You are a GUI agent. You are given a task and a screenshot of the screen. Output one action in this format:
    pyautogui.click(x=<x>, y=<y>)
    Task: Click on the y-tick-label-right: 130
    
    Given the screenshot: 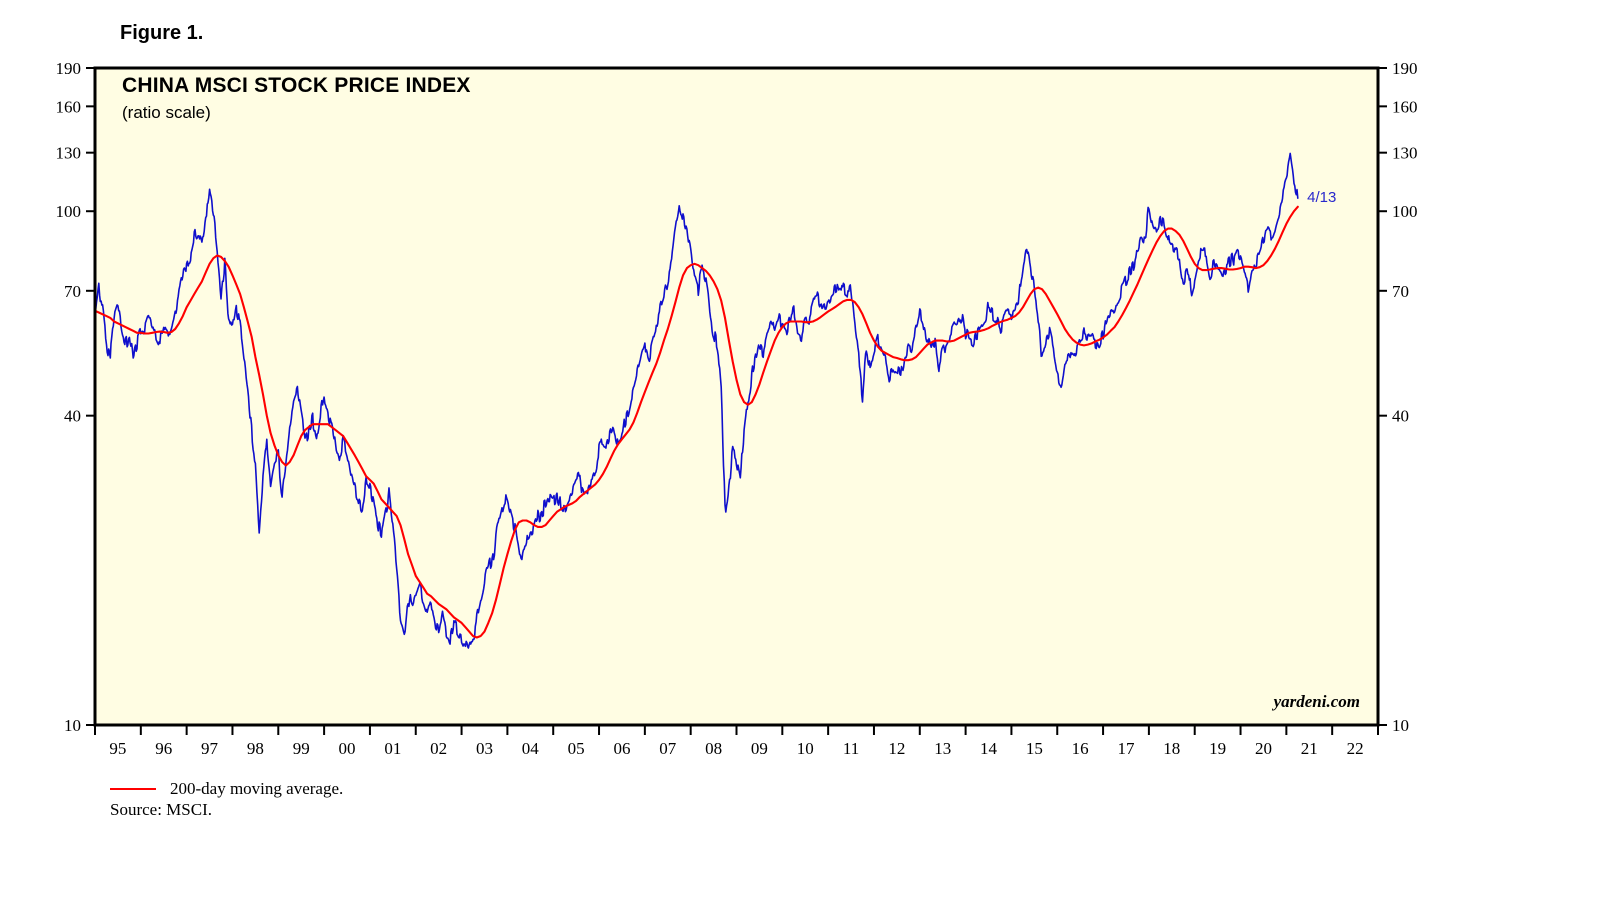 What is the action you would take?
    pyautogui.click(x=1405, y=153)
    